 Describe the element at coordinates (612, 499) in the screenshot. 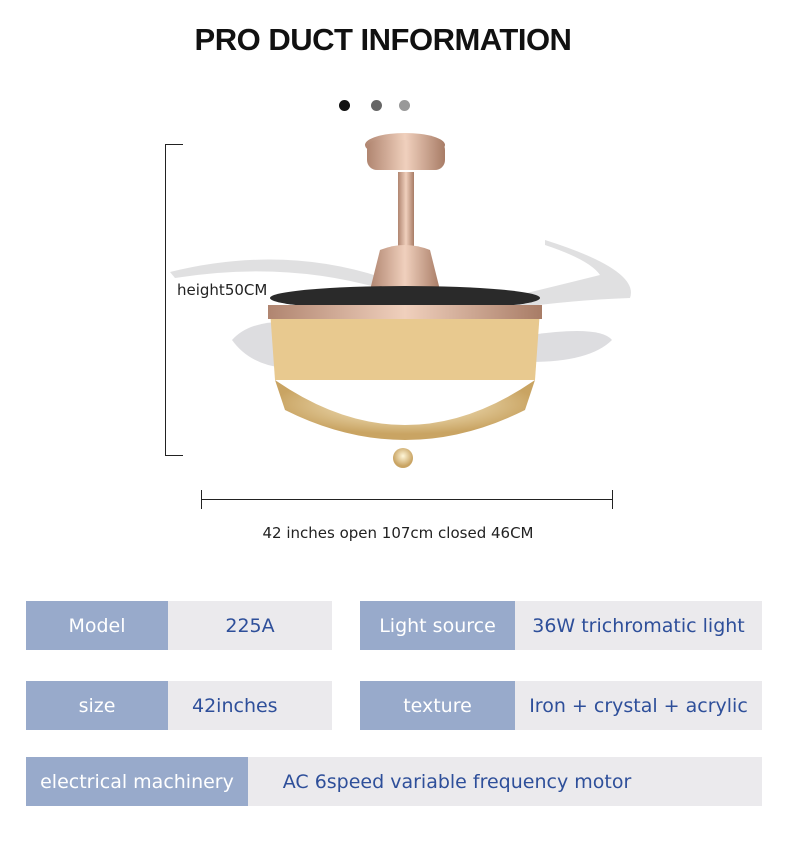

I see `width-tick-right` at that location.